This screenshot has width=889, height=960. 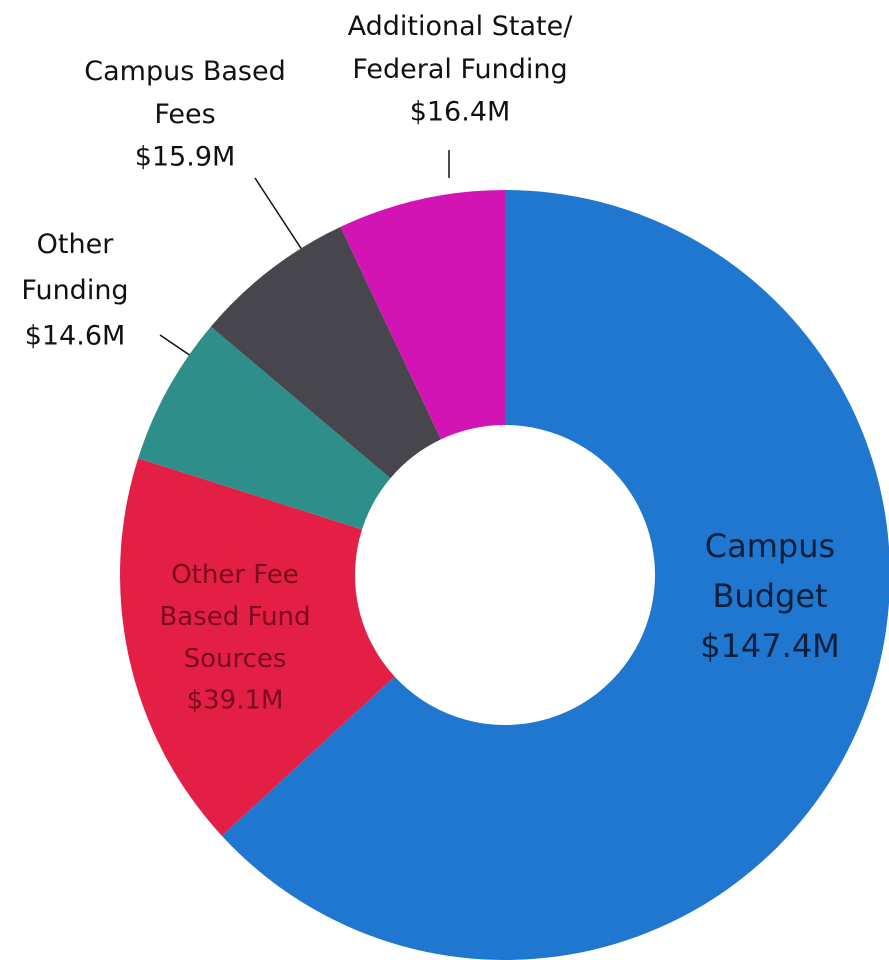 What do you see at coordinates (235, 659) in the screenshot?
I see `label-line: Sources` at bounding box center [235, 659].